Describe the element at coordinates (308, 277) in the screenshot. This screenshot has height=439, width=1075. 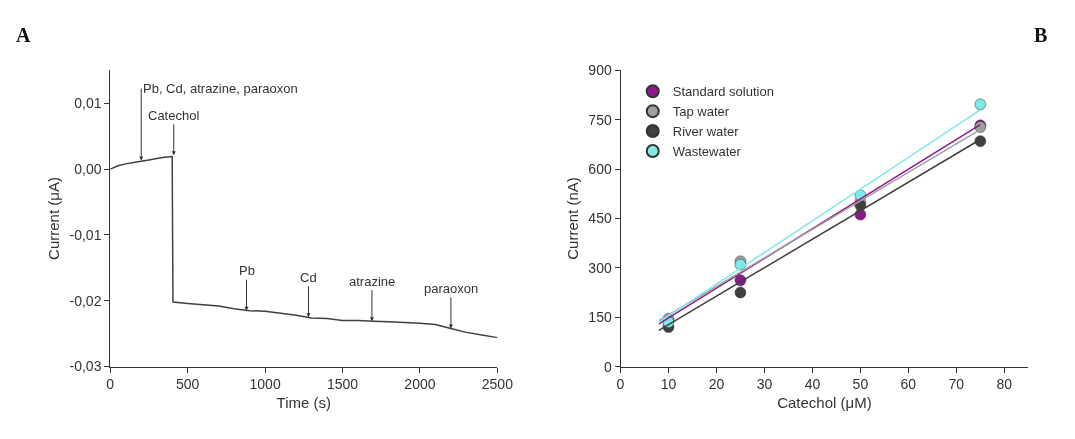
I see `annotation: Cd` at that location.